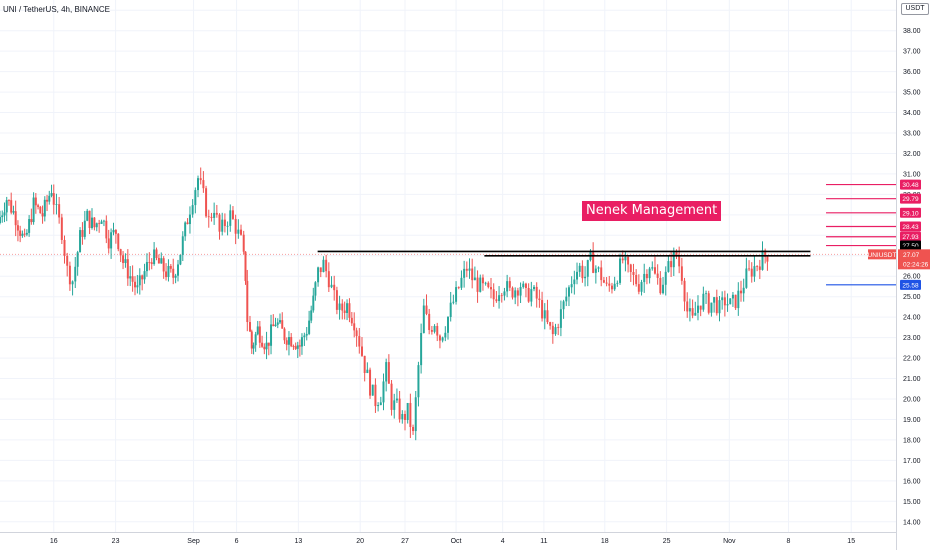  What do you see at coordinates (912, 461) in the screenshot?
I see `y-tick-label: 17.00` at bounding box center [912, 461].